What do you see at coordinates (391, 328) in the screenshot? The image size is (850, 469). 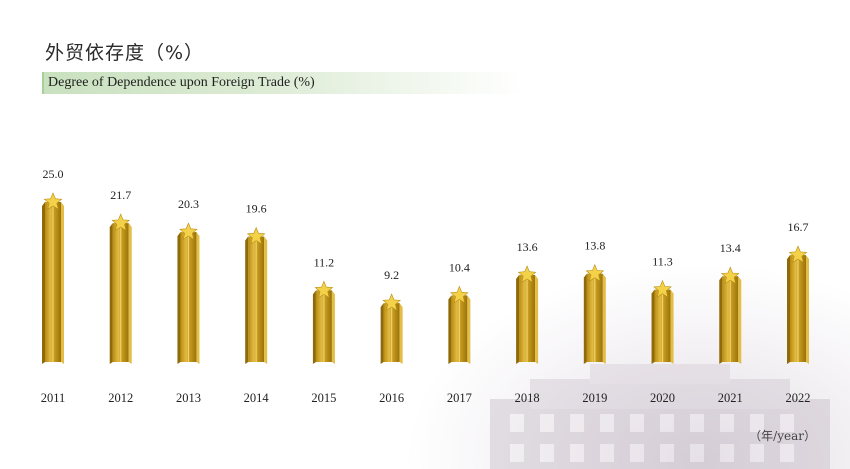 I see `bar-2016` at bounding box center [391, 328].